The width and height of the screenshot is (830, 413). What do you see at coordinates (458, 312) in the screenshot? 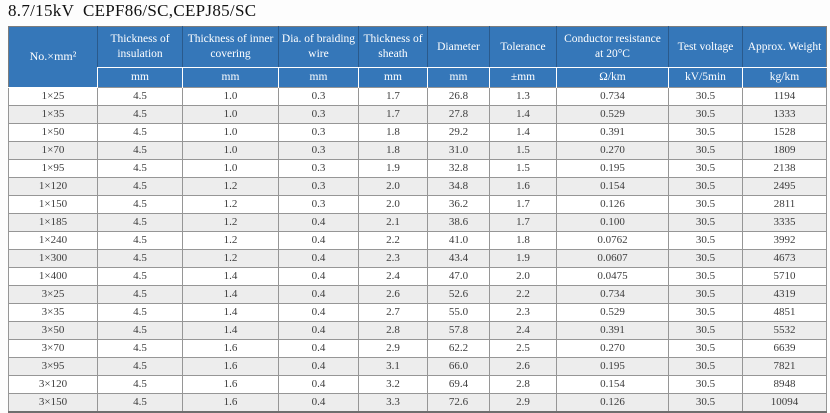
I see `table-cell: 55.0` at bounding box center [458, 312].